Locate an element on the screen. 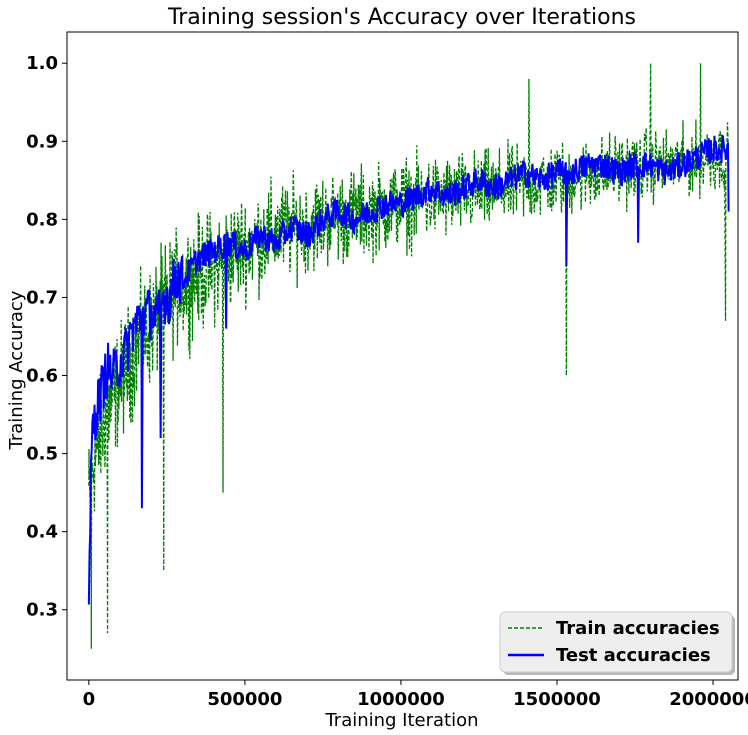 This screenshot has width=748, height=735. x-tick-label: 0 is located at coordinates (89, 699).